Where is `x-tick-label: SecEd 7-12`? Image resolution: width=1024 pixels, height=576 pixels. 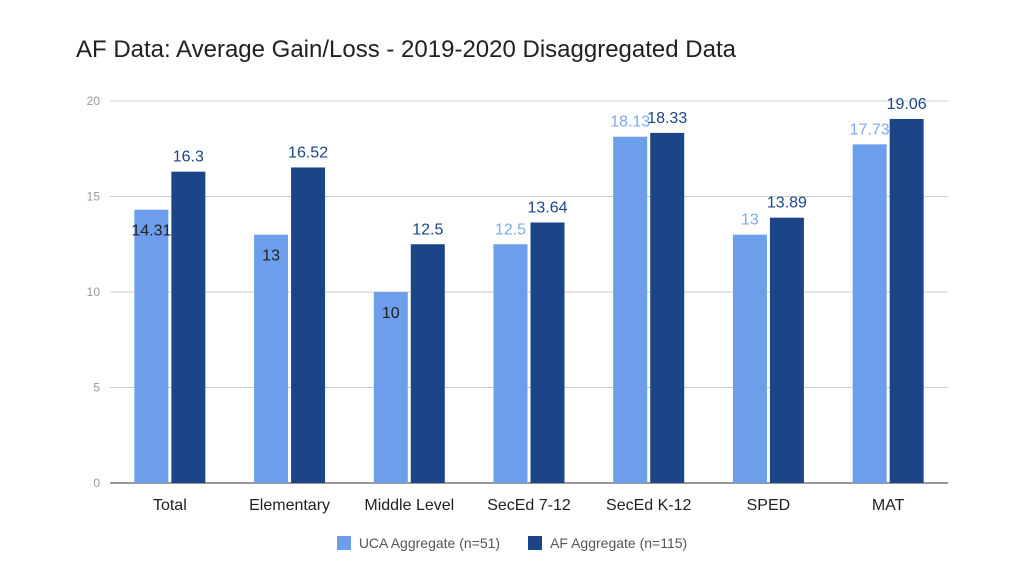
x-tick-label: SecEd 7-12 is located at coordinates (529, 505).